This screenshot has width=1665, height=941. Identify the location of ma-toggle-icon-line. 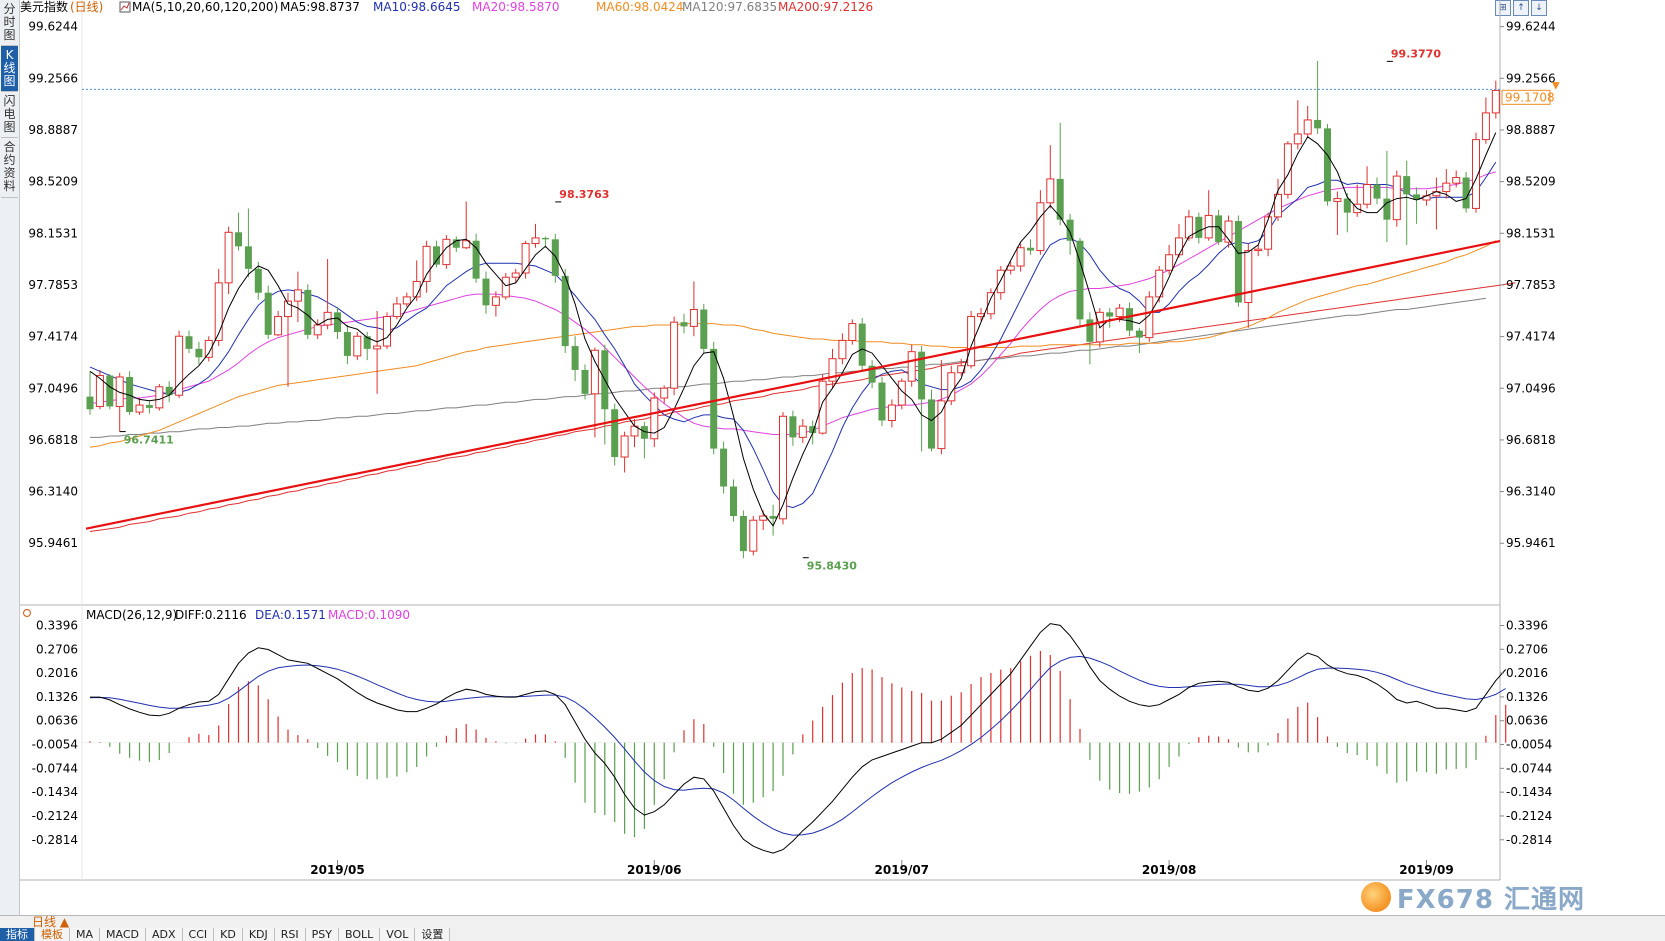
(125, 6).